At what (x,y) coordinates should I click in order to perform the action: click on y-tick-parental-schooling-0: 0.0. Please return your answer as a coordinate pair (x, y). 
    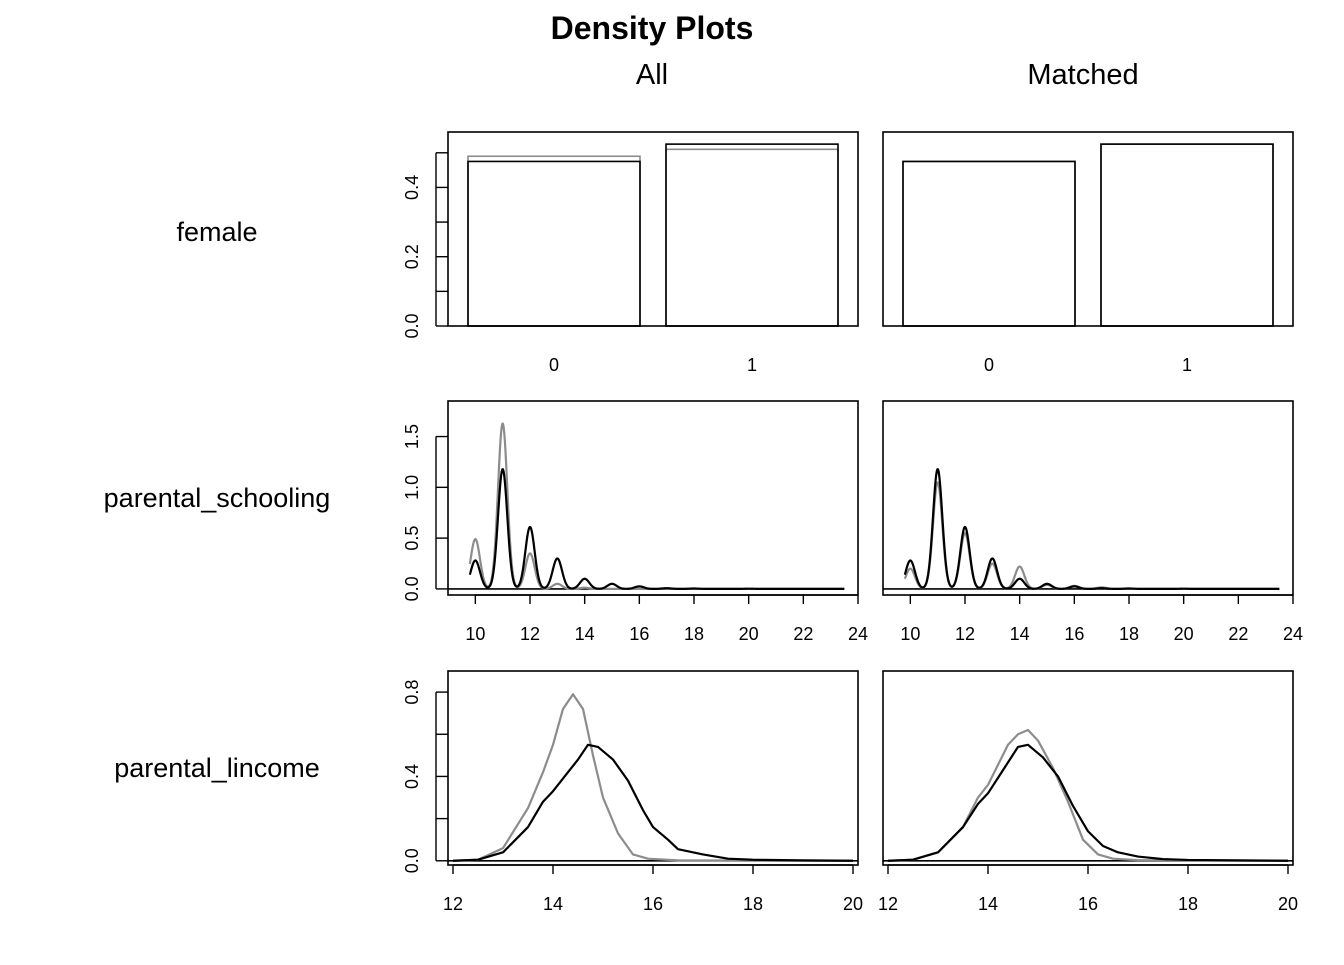
    Looking at the image, I should click on (412, 588).